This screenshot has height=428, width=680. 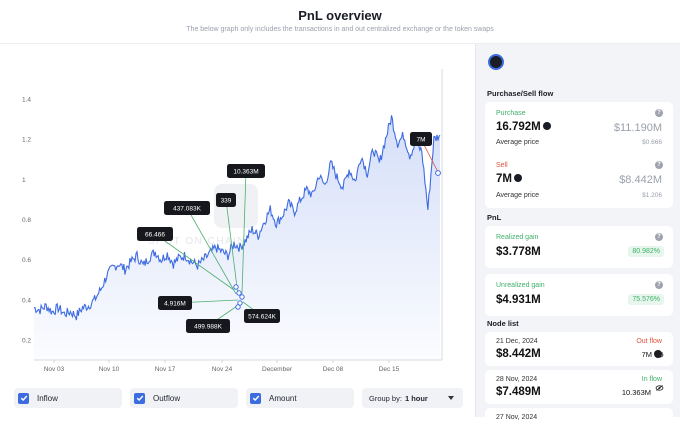 What do you see at coordinates (523, 127) in the screenshot?
I see `purchase-amount: 16.792M` at bounding box center [523, 127].